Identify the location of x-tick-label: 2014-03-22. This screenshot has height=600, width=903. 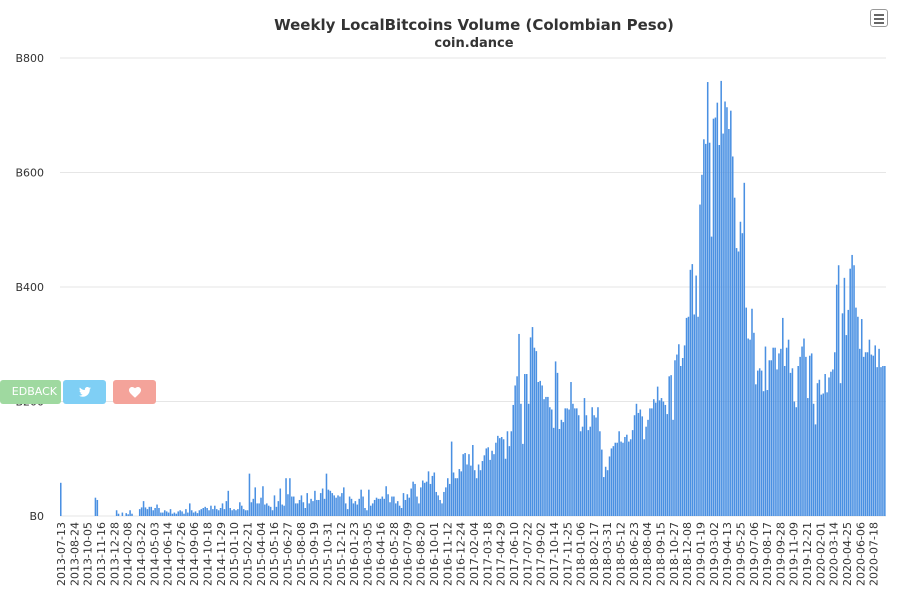
(141, 554).